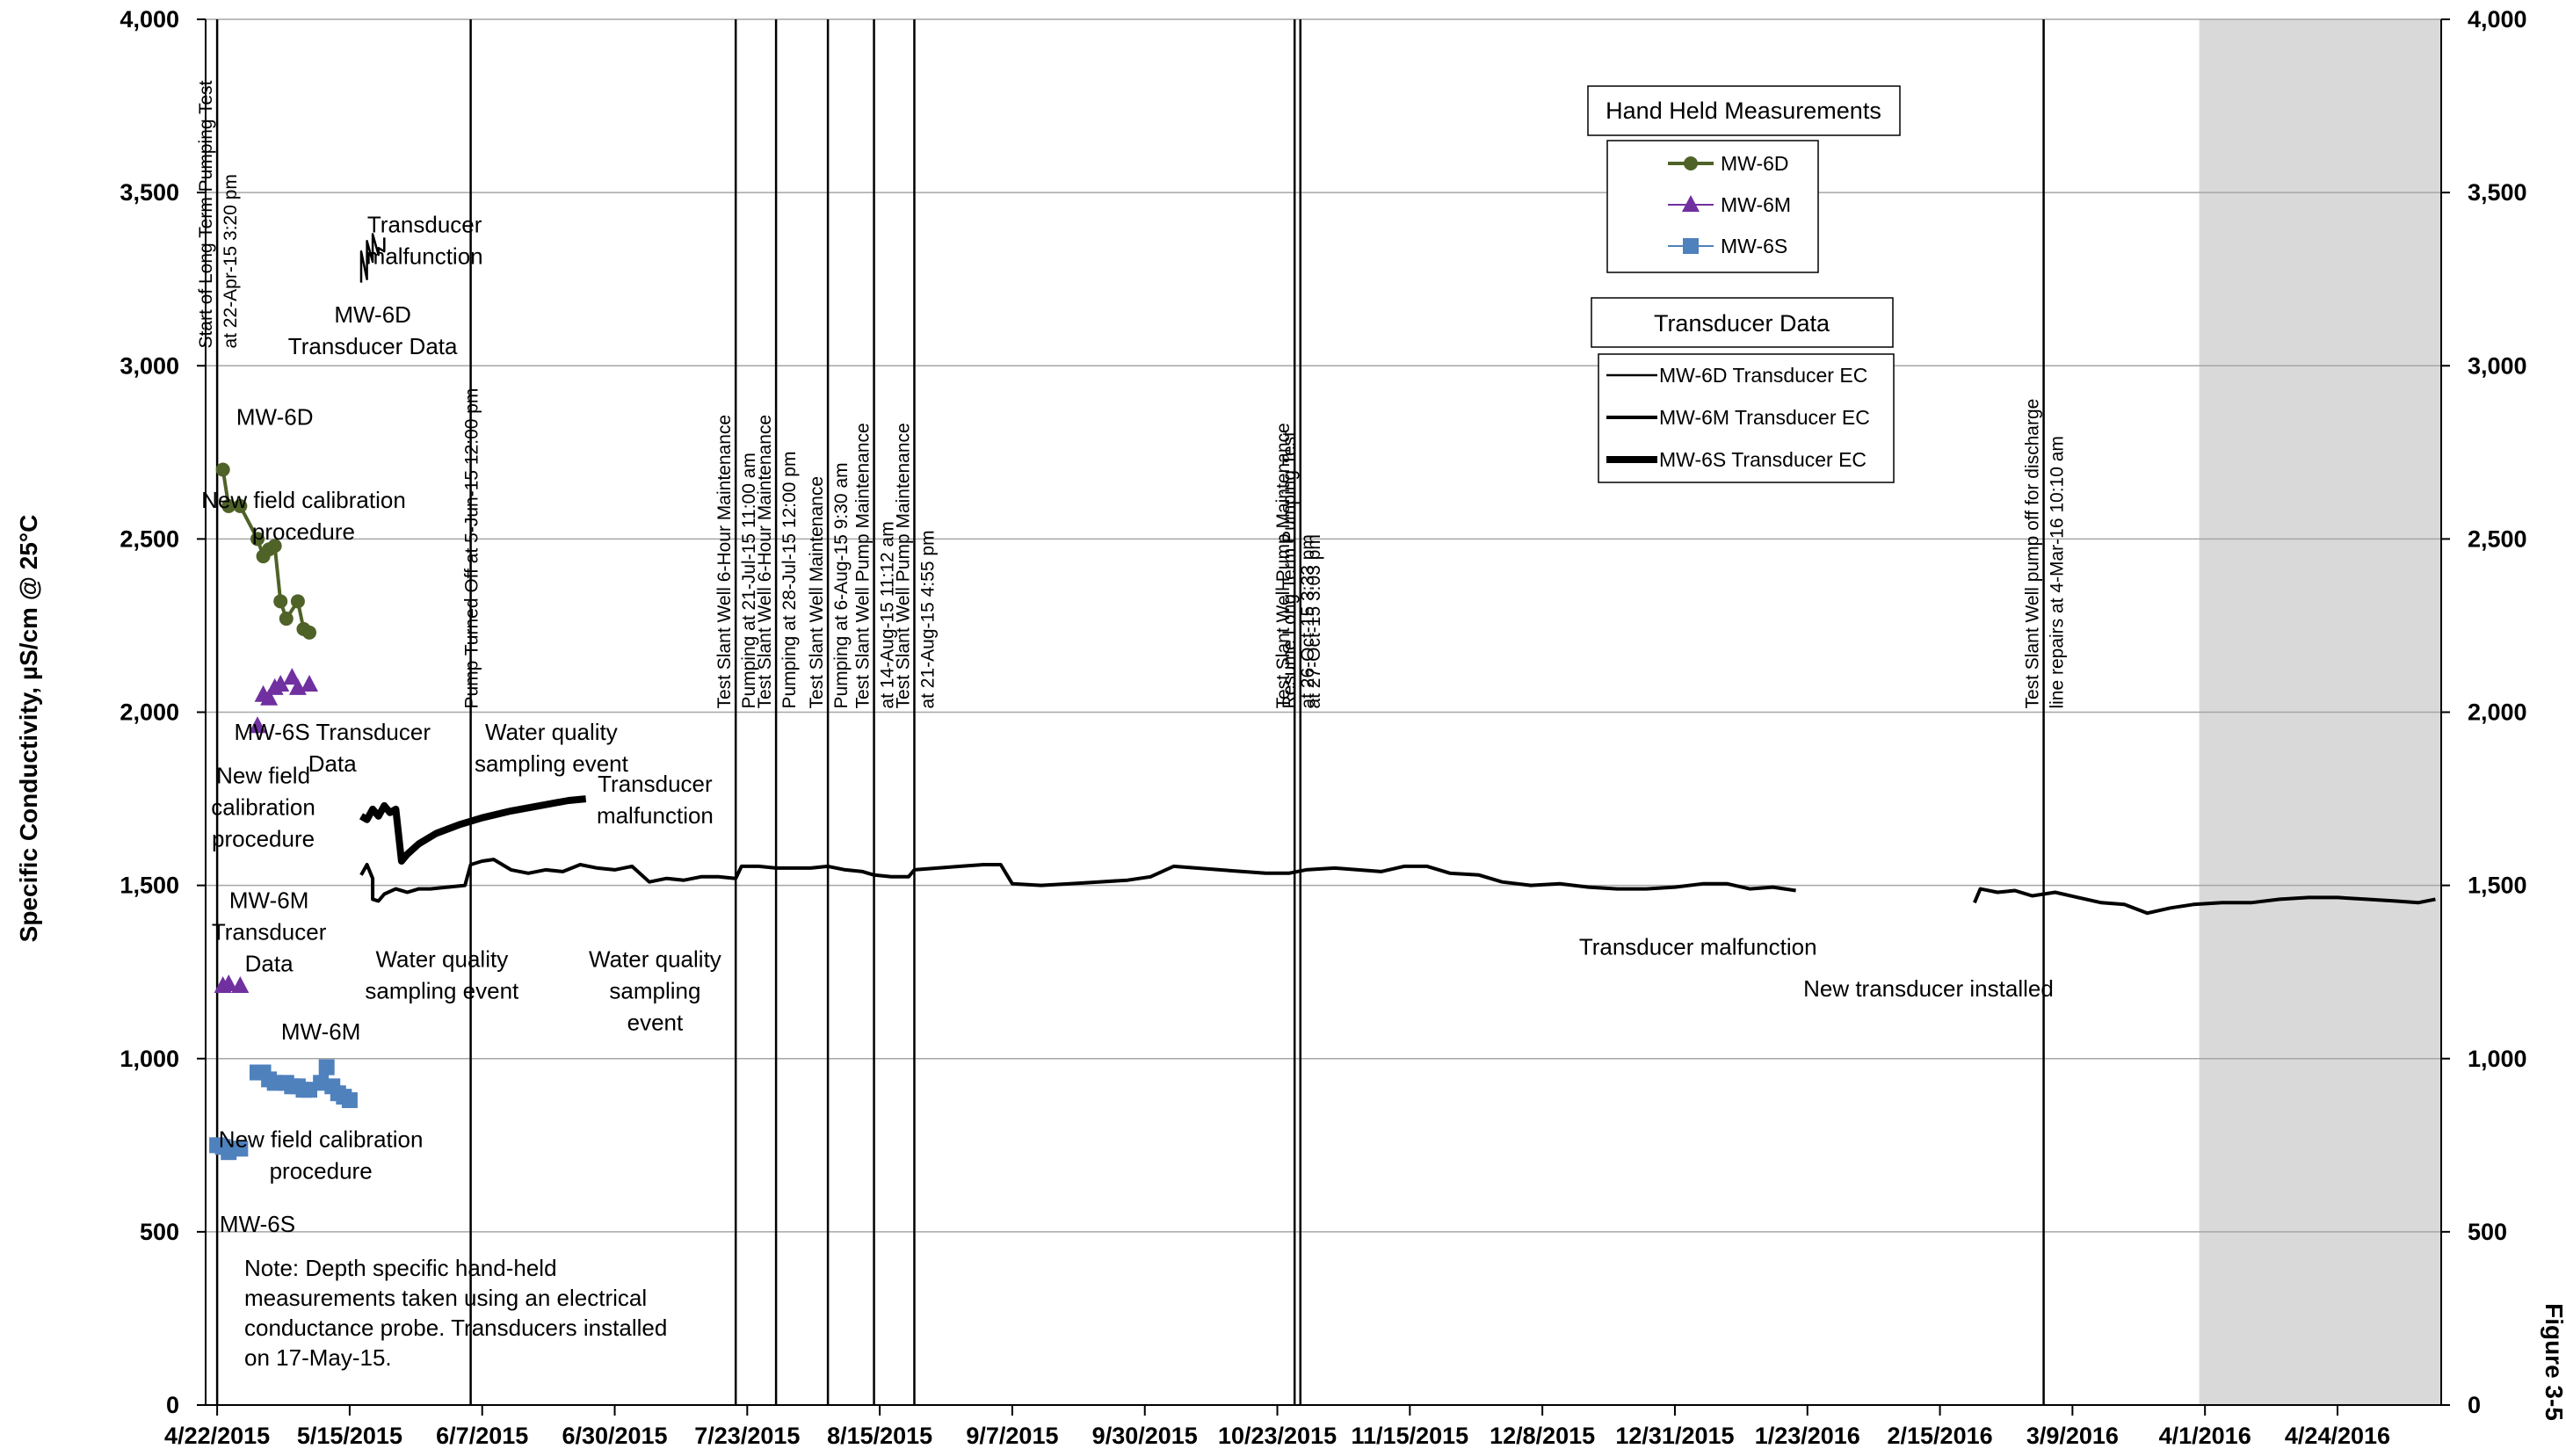 The height and width of the screenshot is (1456, 2566). What do you see at coordinates (789, 580) in the screenshot?
I see `event-line-label: Pumping at 28-Jul-15 12:00 pm` at bounding box center [789, 580].